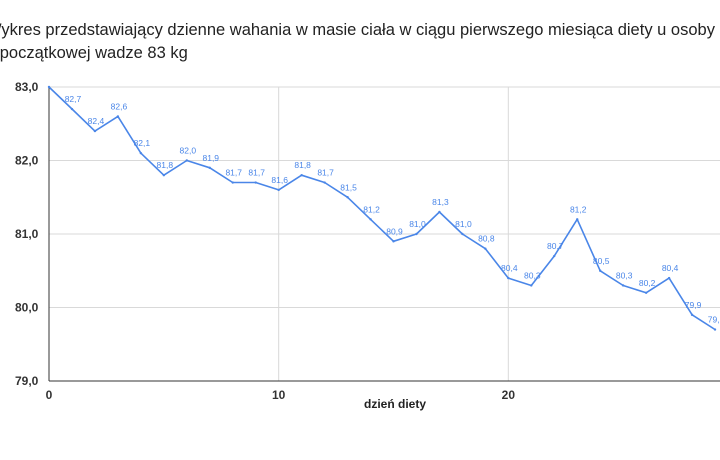 This screenshot has height=460, width=720. Describe the element at coordinates (27, 308) in the screenshot. I see `y-tick-label: 80,0` at that location.